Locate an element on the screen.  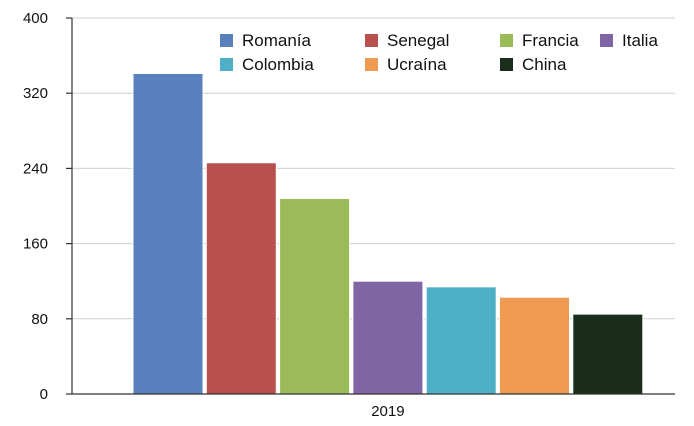
legend-label: China is located at coordinates (544, 64).